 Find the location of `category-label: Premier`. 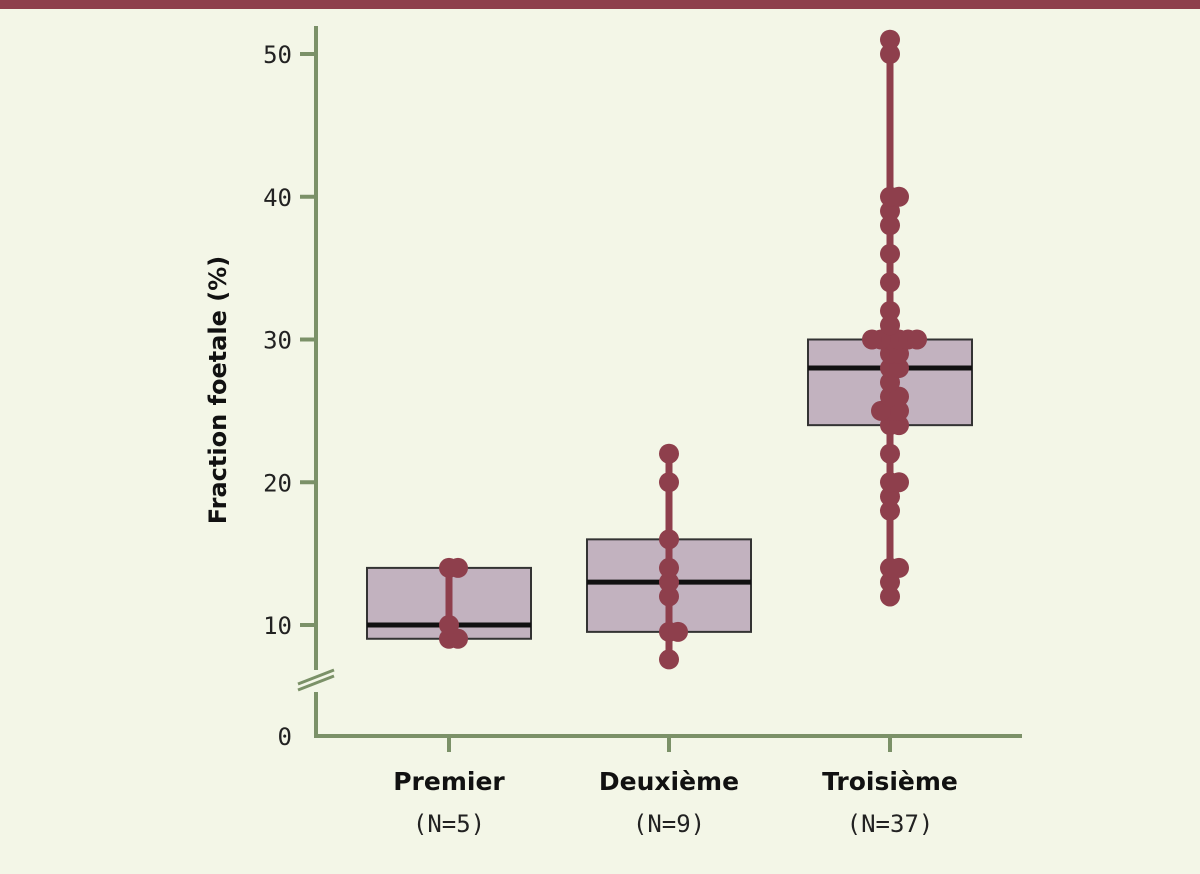

category-label: Premier is located at coordinates (449, 781).